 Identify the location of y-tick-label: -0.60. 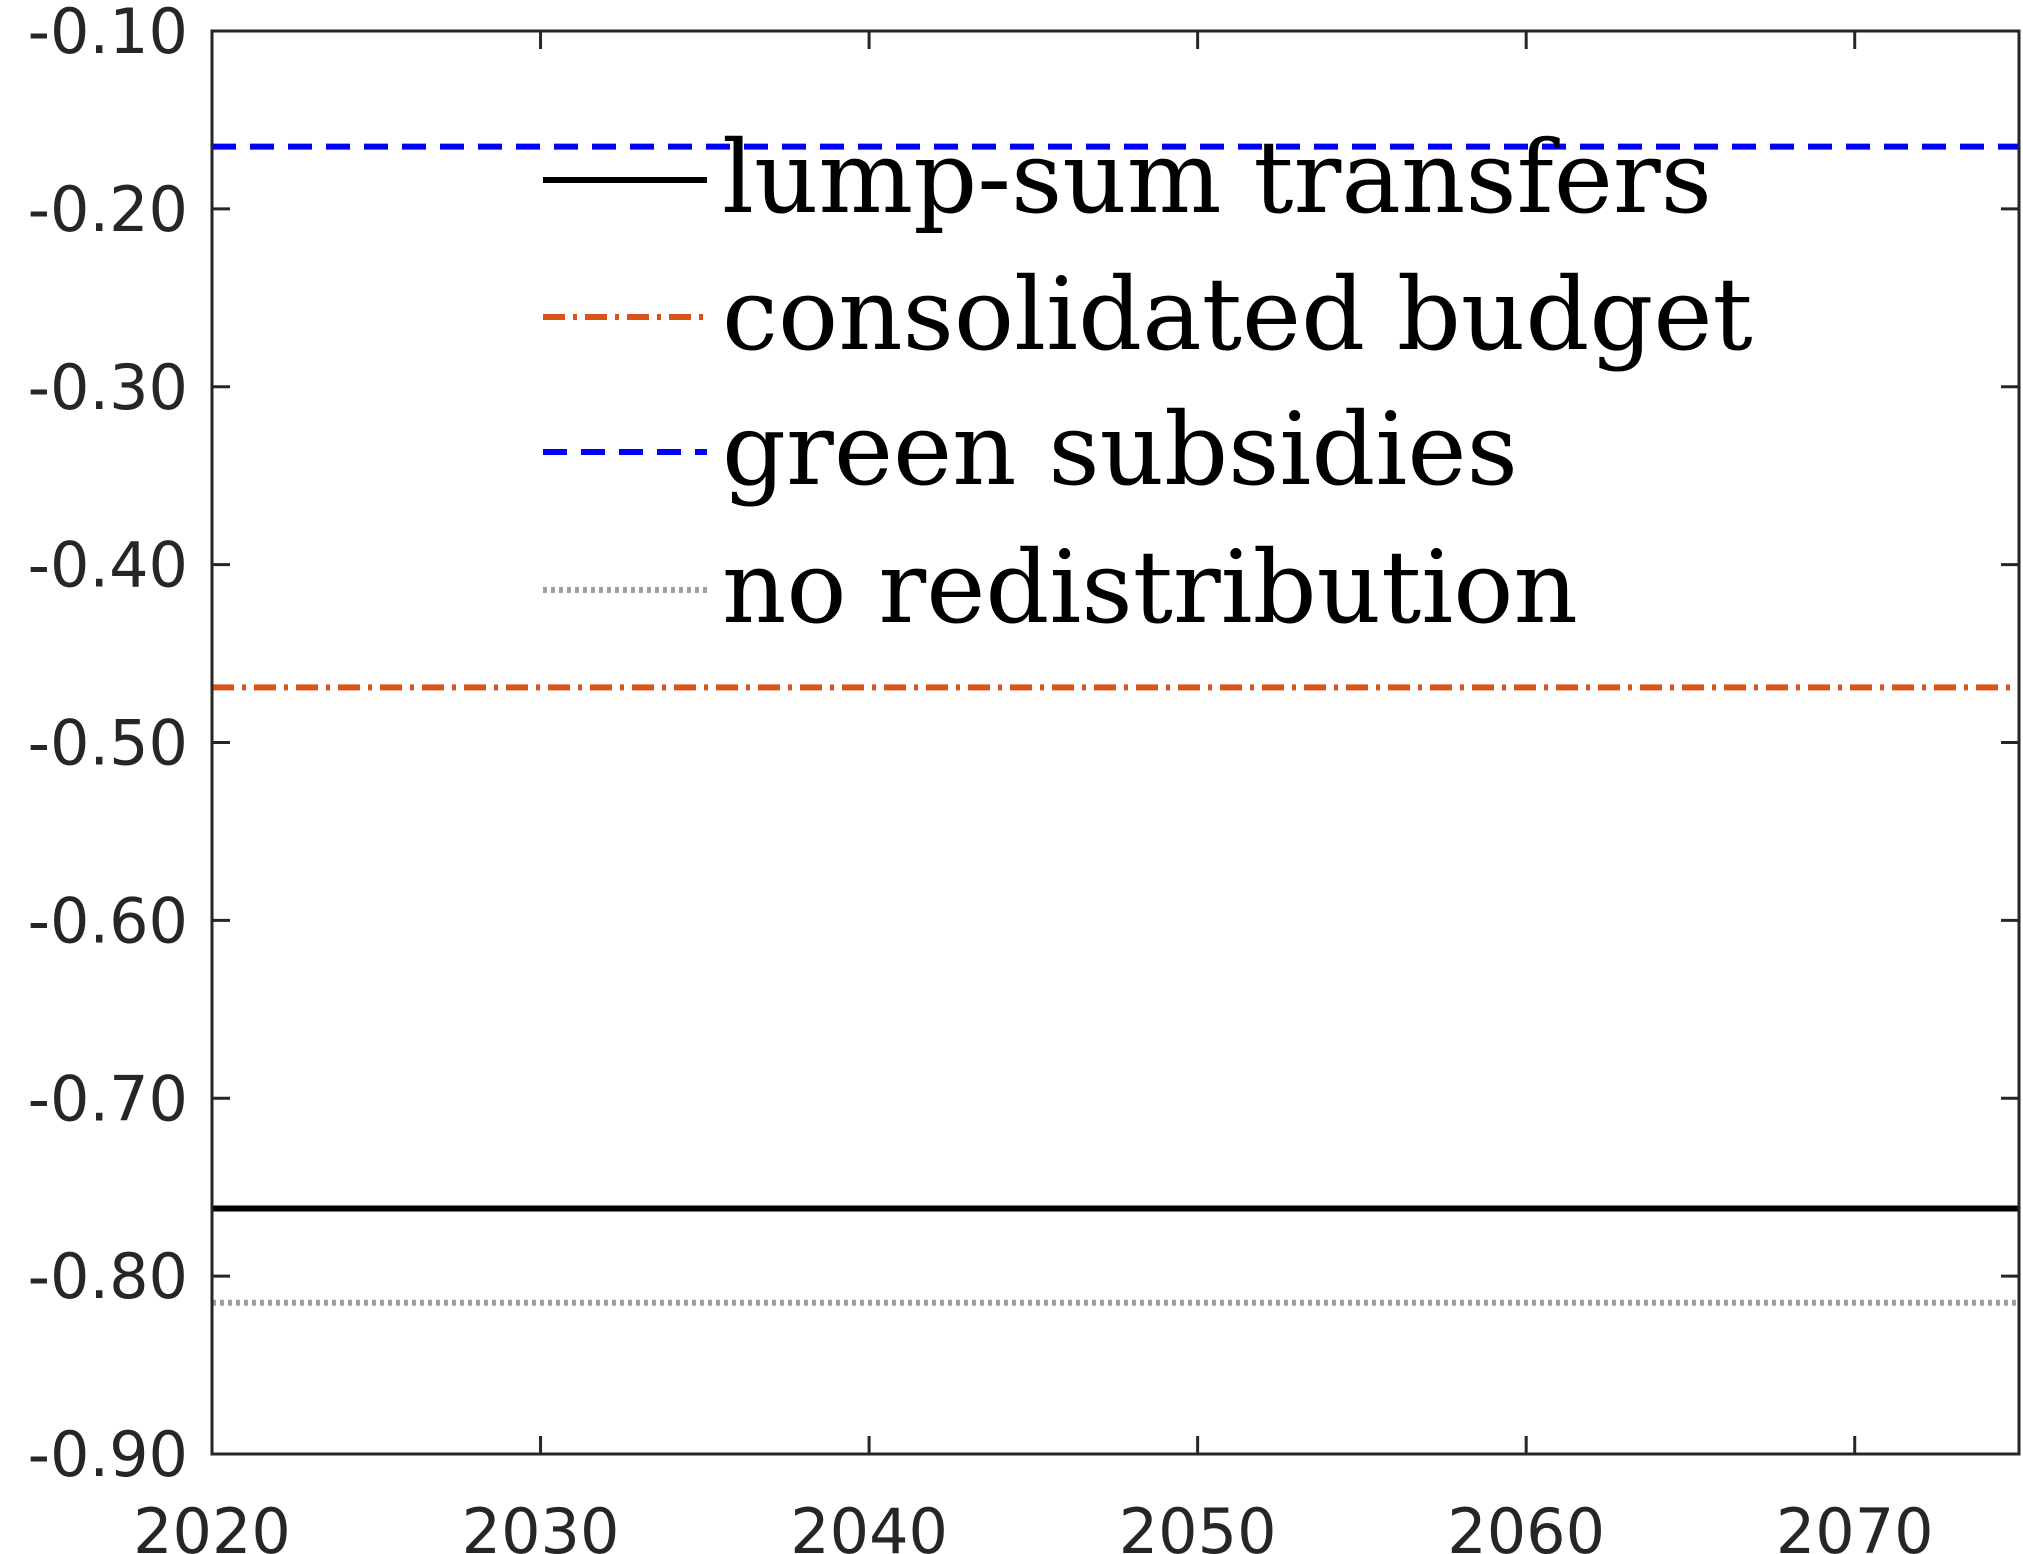
(108, 920).